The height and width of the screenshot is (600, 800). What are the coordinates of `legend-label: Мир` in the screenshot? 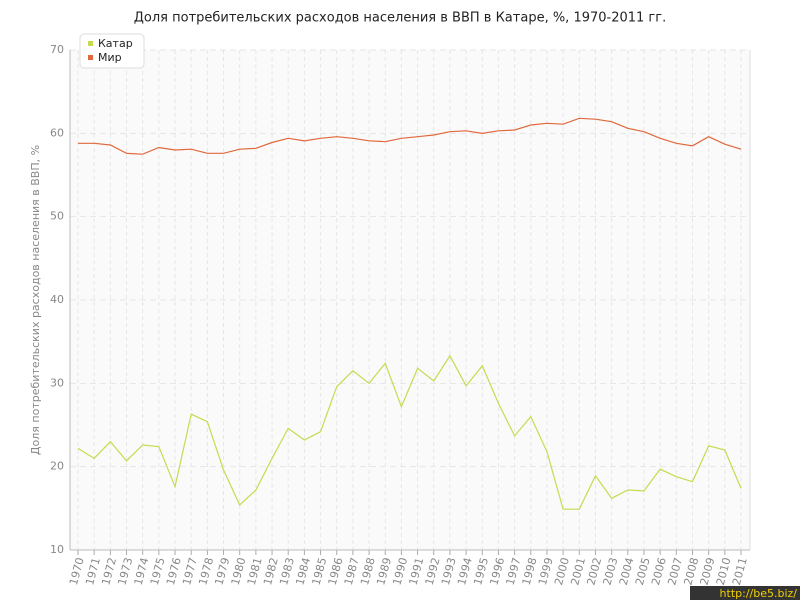 It's located at (110, 57).